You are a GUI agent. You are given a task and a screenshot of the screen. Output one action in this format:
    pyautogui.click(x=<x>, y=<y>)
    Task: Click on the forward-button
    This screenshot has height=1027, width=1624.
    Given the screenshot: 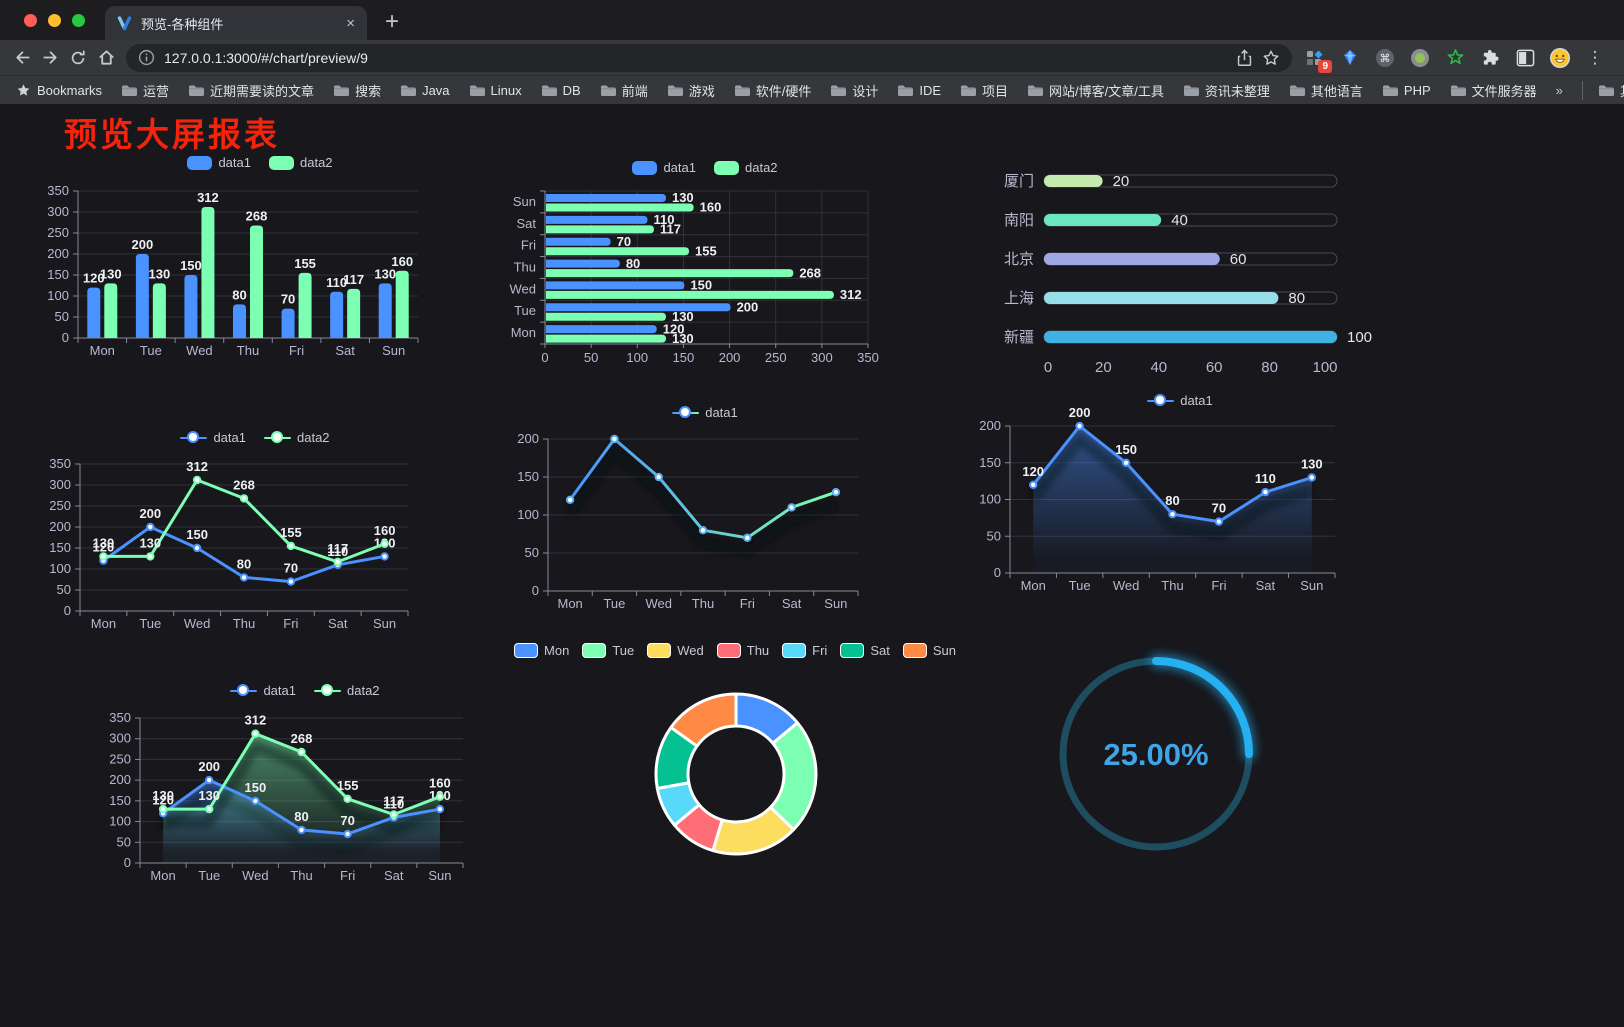 What is the action you would take?
    pyautogui.click(x=50, y=58)
    